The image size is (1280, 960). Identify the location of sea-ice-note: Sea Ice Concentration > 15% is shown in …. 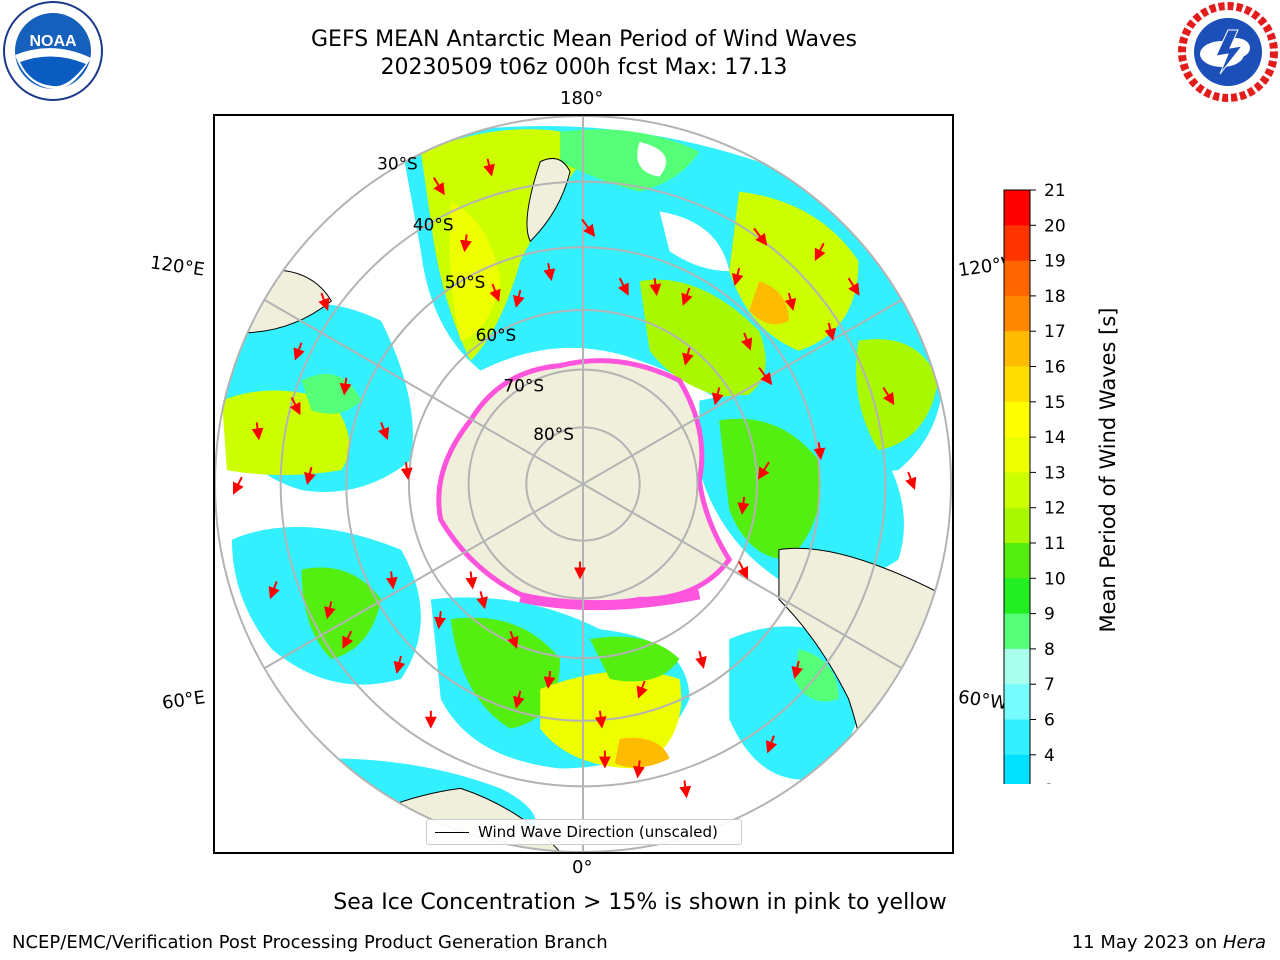
(640, 902).